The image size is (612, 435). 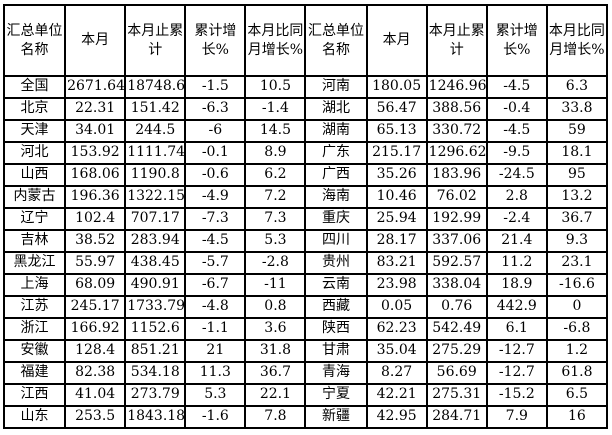 I want to click on value-cell: 1190.8, so click(x=155, y=175).